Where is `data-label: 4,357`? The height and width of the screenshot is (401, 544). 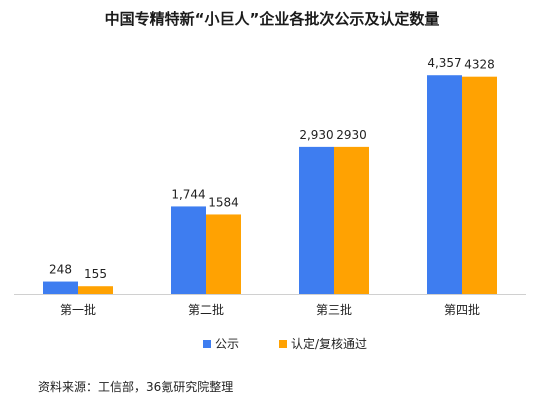
data-label: 4,357 is located at coordinates (444, 63).